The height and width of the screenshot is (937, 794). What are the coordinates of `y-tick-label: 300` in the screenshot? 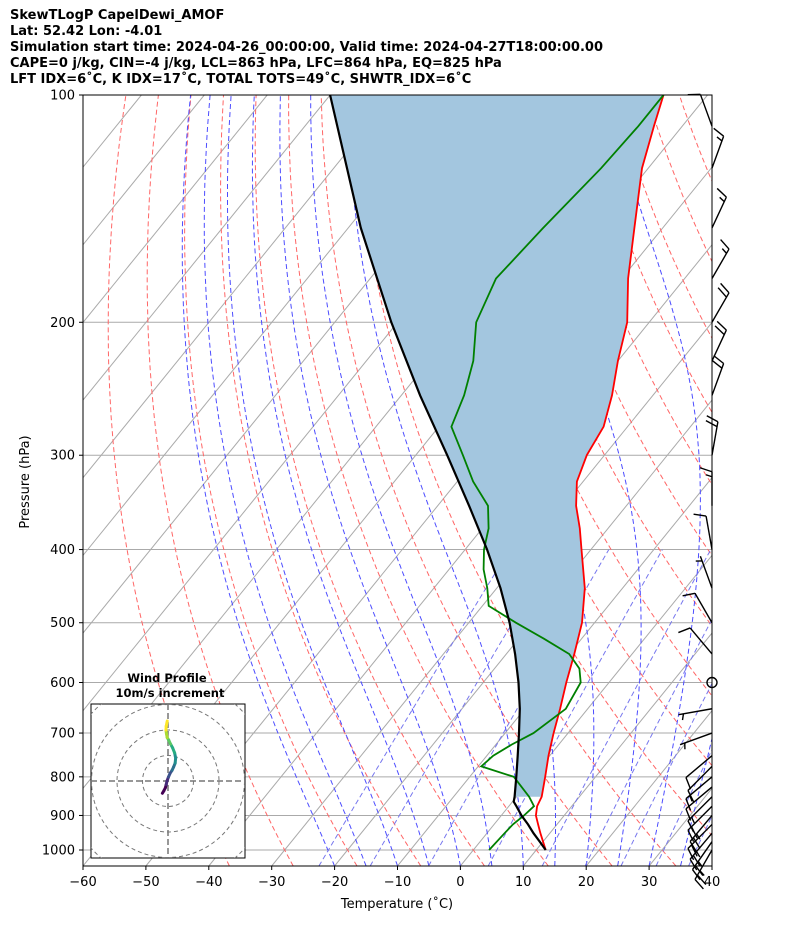 It's located at (62, 456).